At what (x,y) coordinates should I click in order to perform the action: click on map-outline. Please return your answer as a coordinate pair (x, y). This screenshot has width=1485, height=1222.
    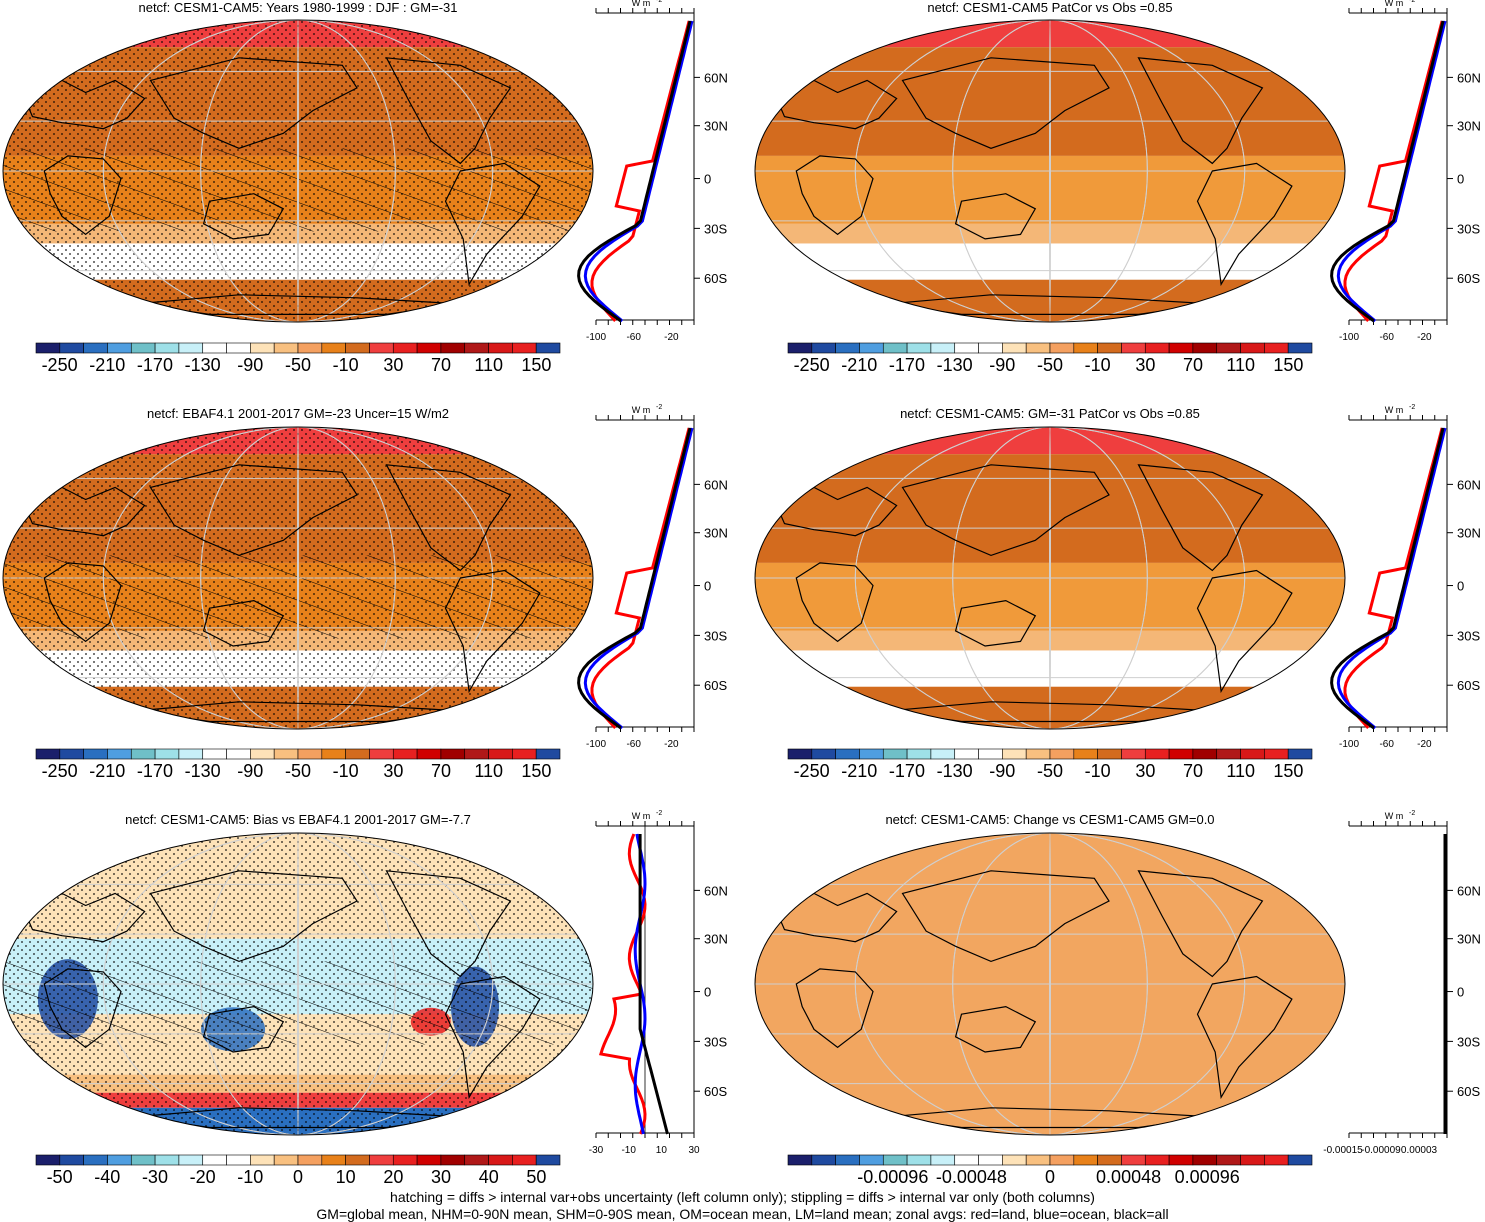
    Looking at the image, I should click on (298, 171).